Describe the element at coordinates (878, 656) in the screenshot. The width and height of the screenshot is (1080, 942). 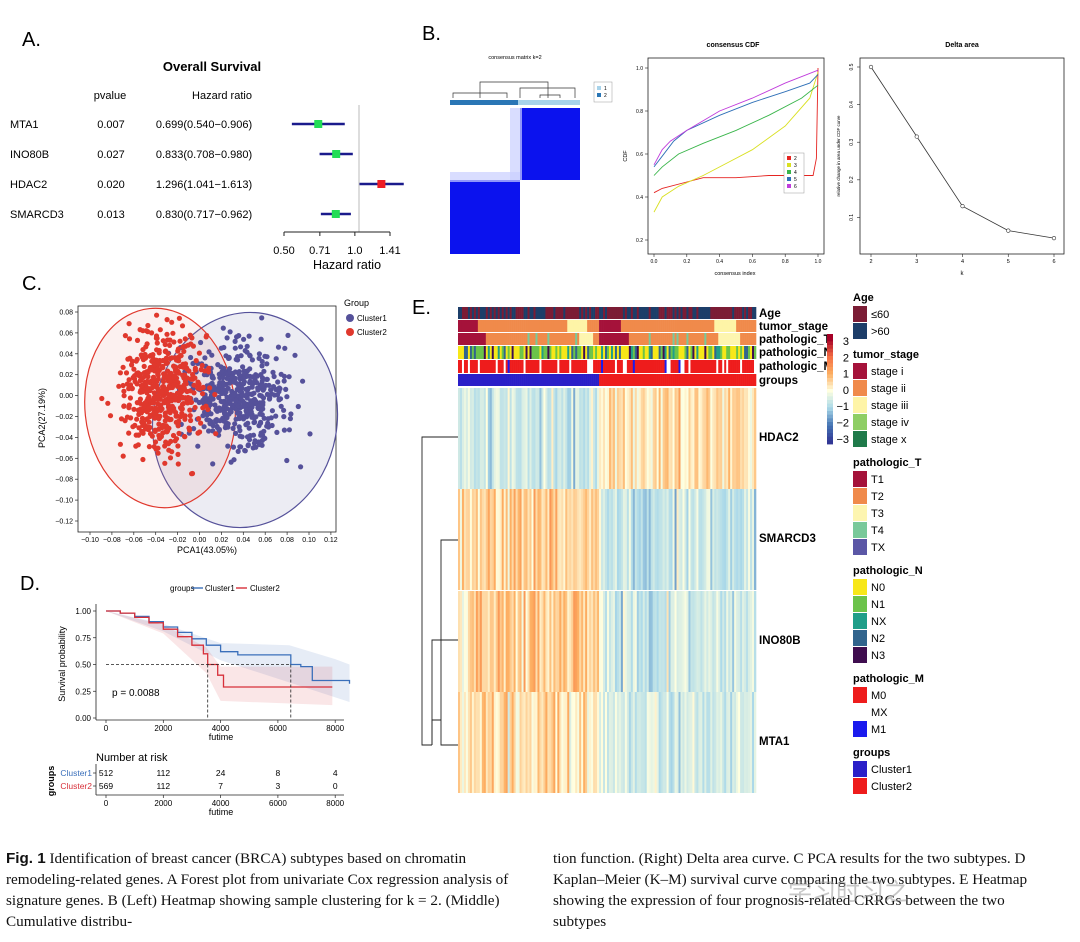
I see `legend-item-label: N3` at that location.